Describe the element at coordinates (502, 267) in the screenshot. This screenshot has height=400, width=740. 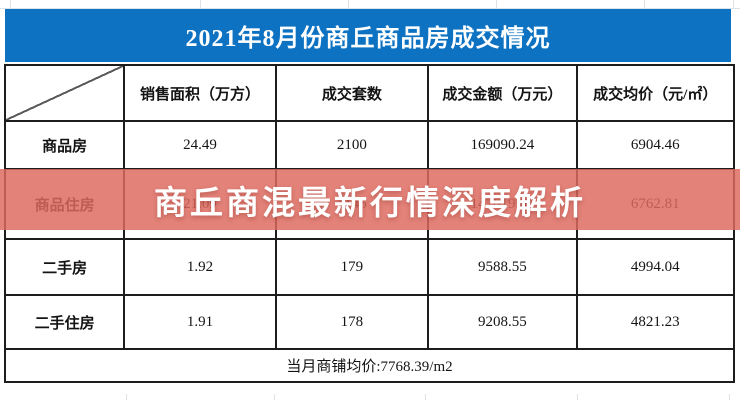
I see `cell-amount: 9588.55` at that location.